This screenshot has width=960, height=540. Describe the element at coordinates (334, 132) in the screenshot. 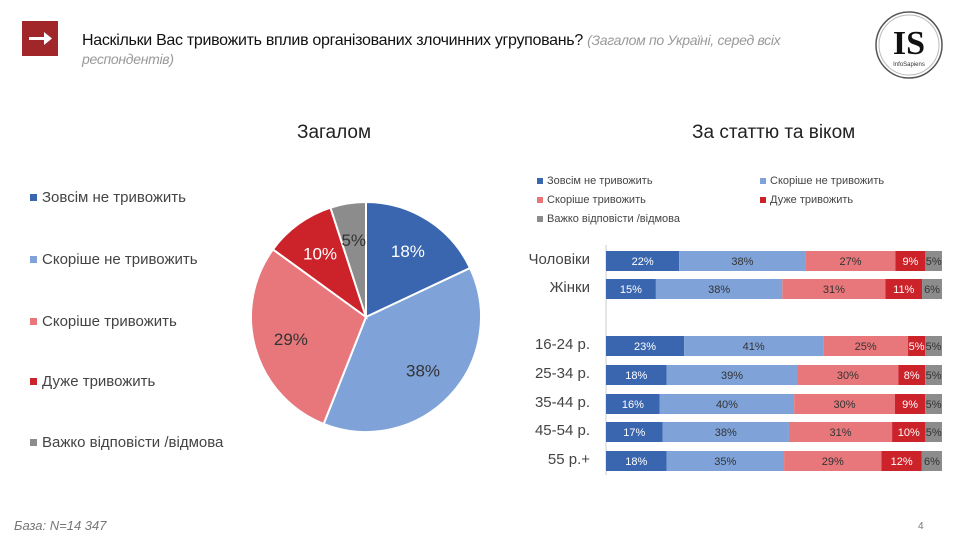

I see `pie-title: Загалом` at that location.